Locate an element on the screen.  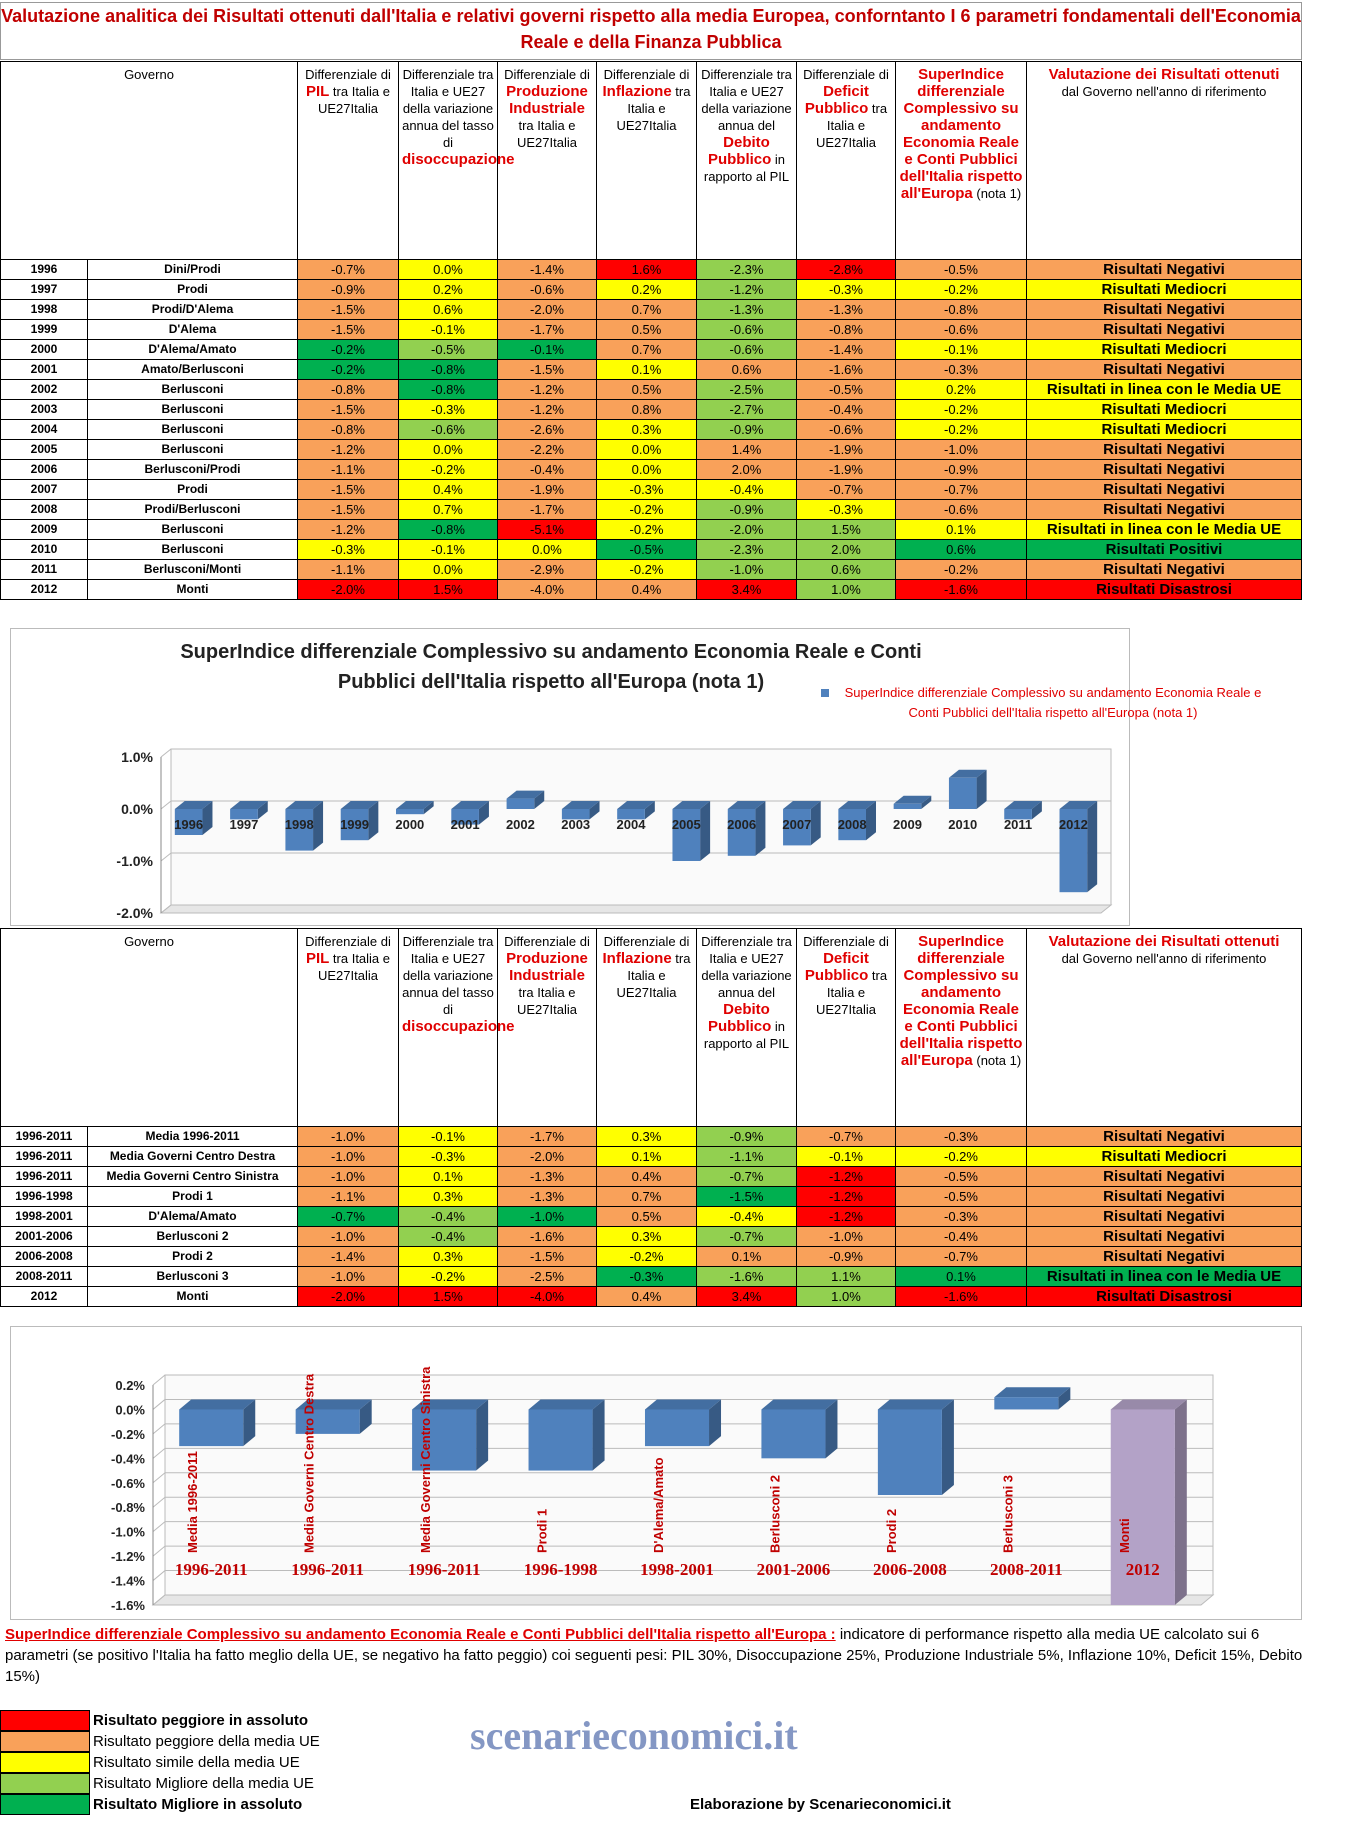
period: 1996-2011 is located at coordinates (44, 1176).